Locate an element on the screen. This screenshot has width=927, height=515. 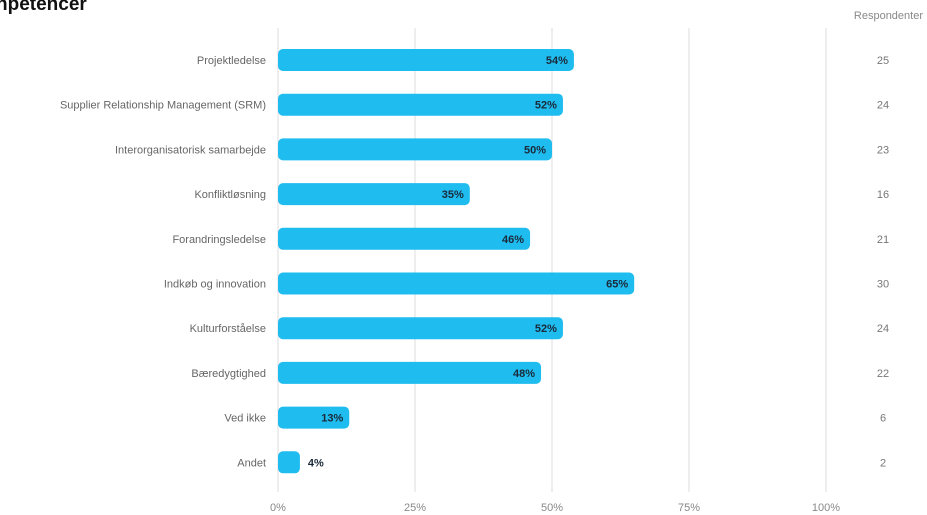
chart-title: npetencer is located at coordinates (43, 7).